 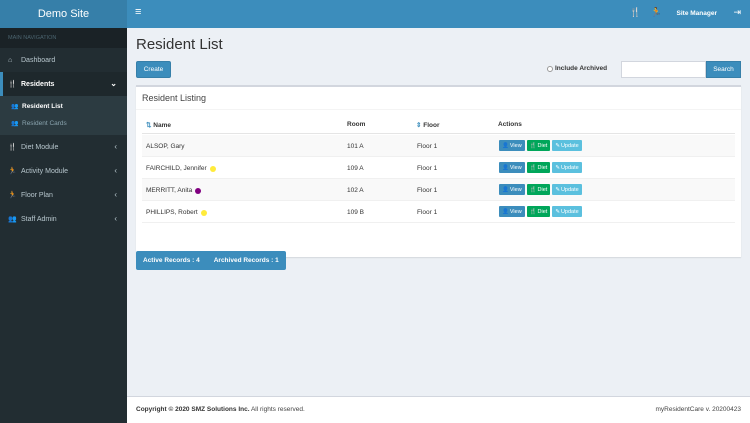 What do you see at coordinates (138, 12) in the screenshot?
I see `menu-toggle-icon: ≡` at bounding box center [138, 12].